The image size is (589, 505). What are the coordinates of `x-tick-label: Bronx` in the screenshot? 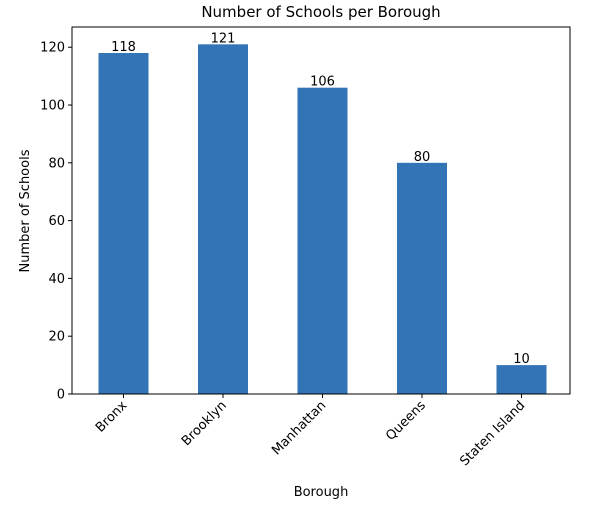 It's located at (112, 417).